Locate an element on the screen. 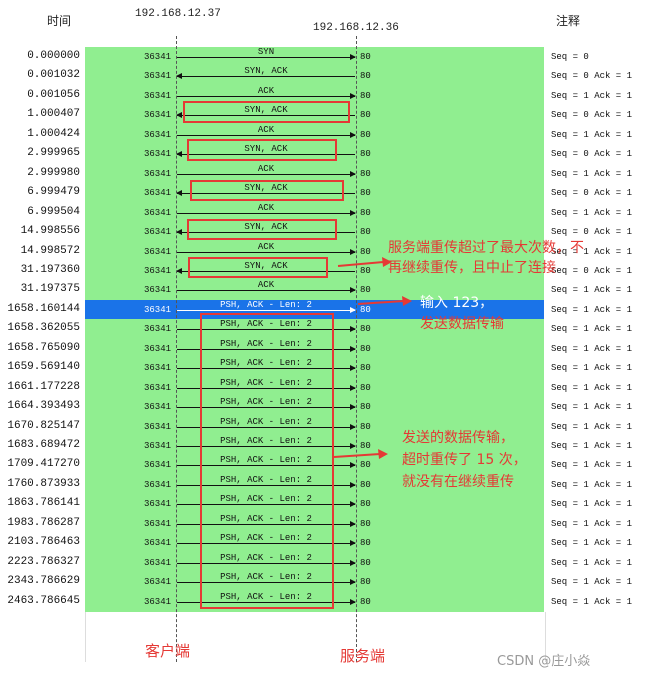  flow-row: 31.197360 36341 SYN, ACK 80 Seq = 0 Ack = 1 is located at coordinates (324, 270).